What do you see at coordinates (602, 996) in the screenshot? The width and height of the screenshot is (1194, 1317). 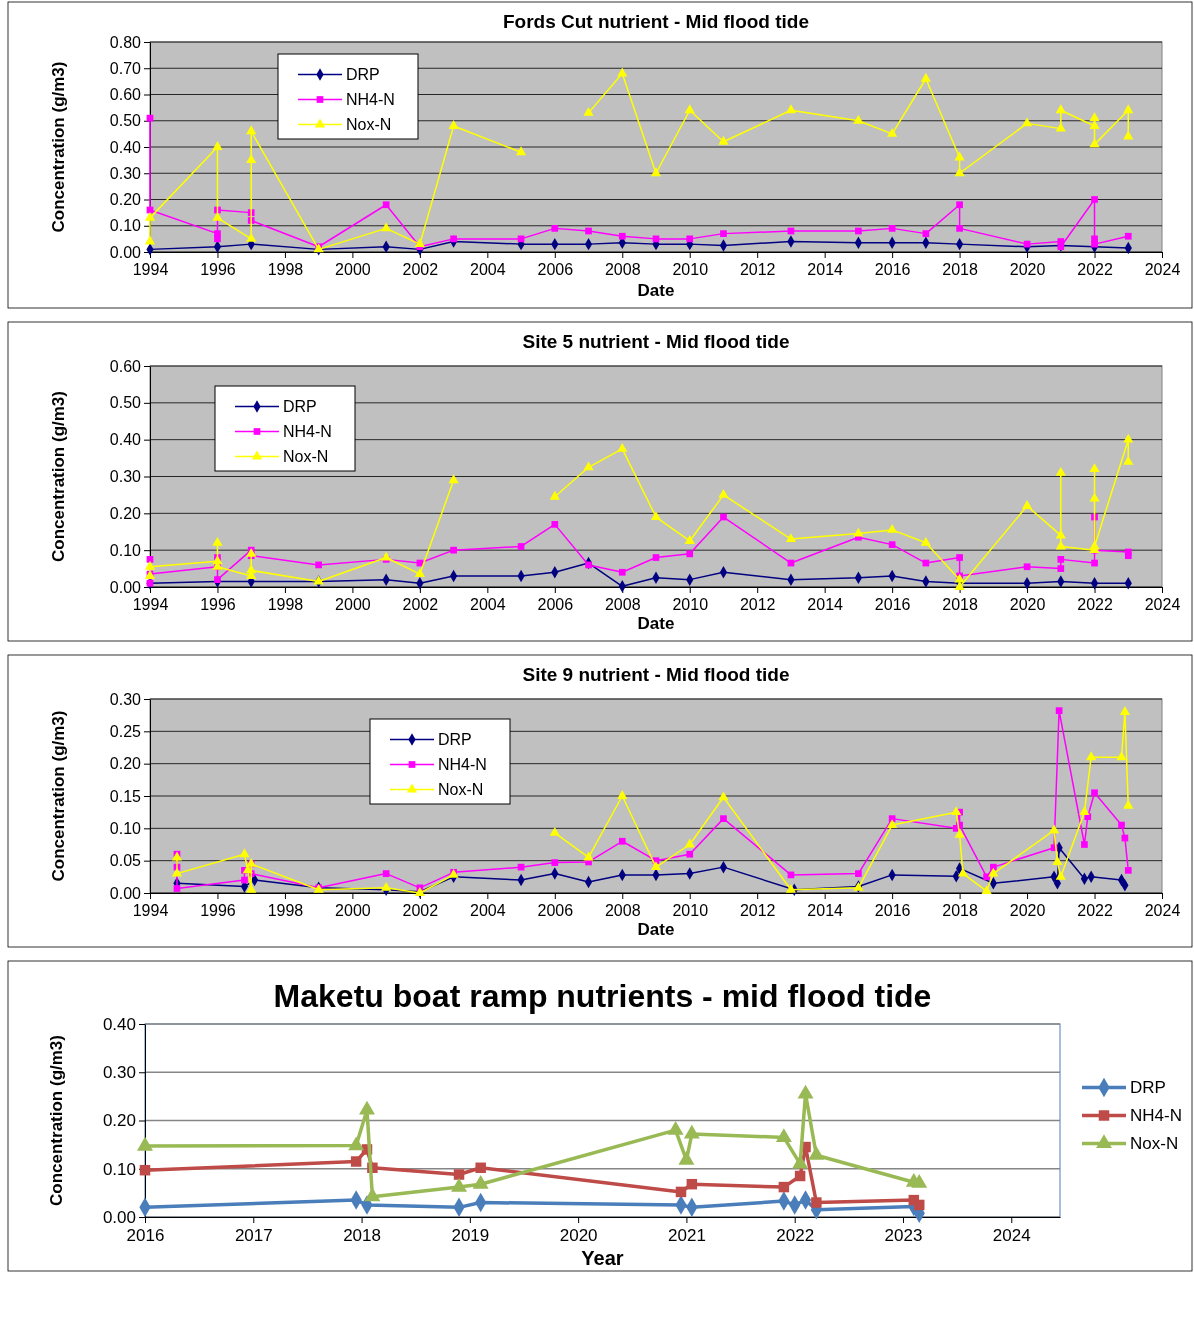 I see `chart-title: Maketu boat ramp nutrients - mid flood tide` at bounding box center [602, 996].